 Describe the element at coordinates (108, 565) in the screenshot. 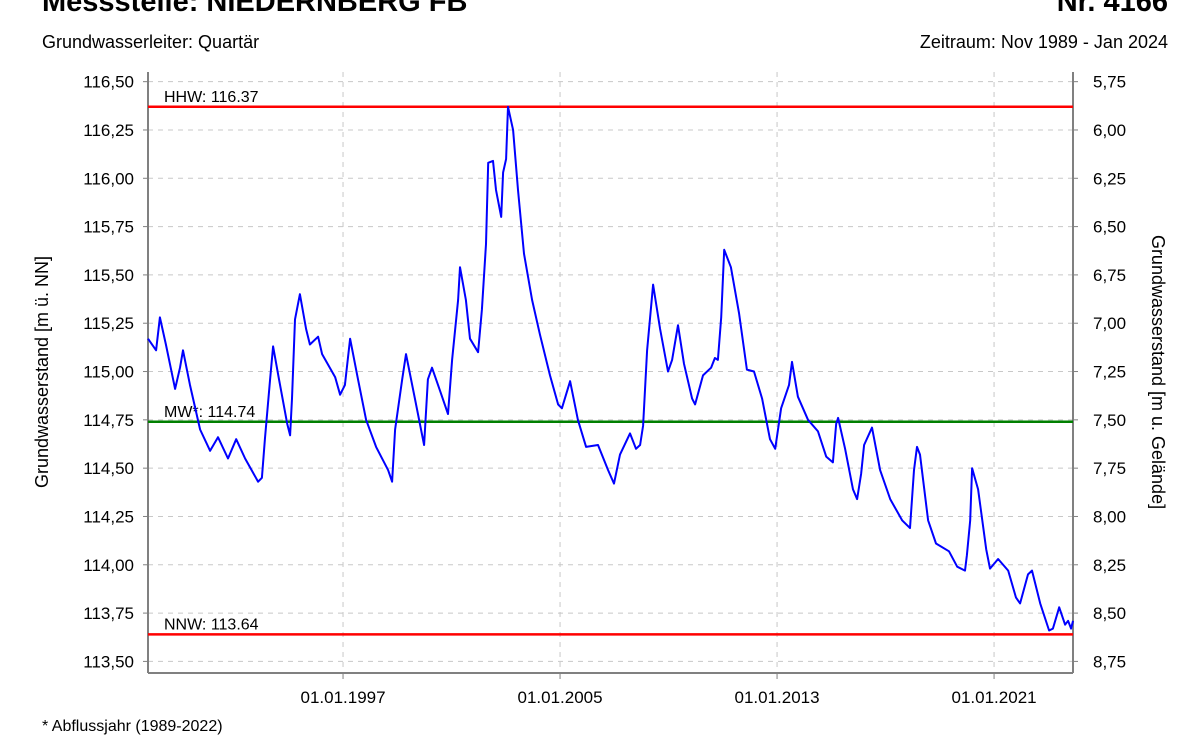

I see `y-tick-label: 114,00` at that location.